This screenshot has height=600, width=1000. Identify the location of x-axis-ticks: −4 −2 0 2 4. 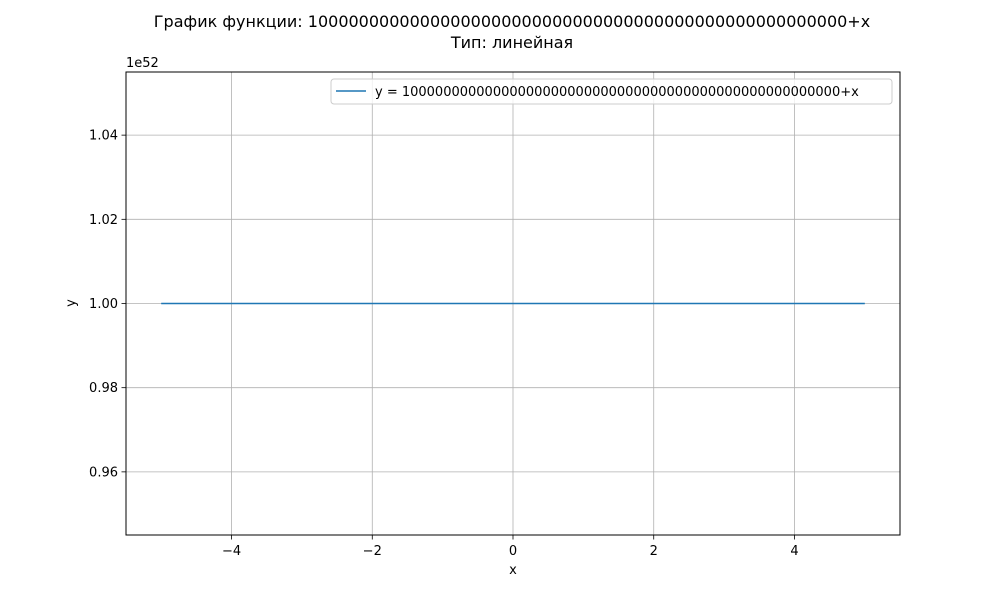
(510, 547).